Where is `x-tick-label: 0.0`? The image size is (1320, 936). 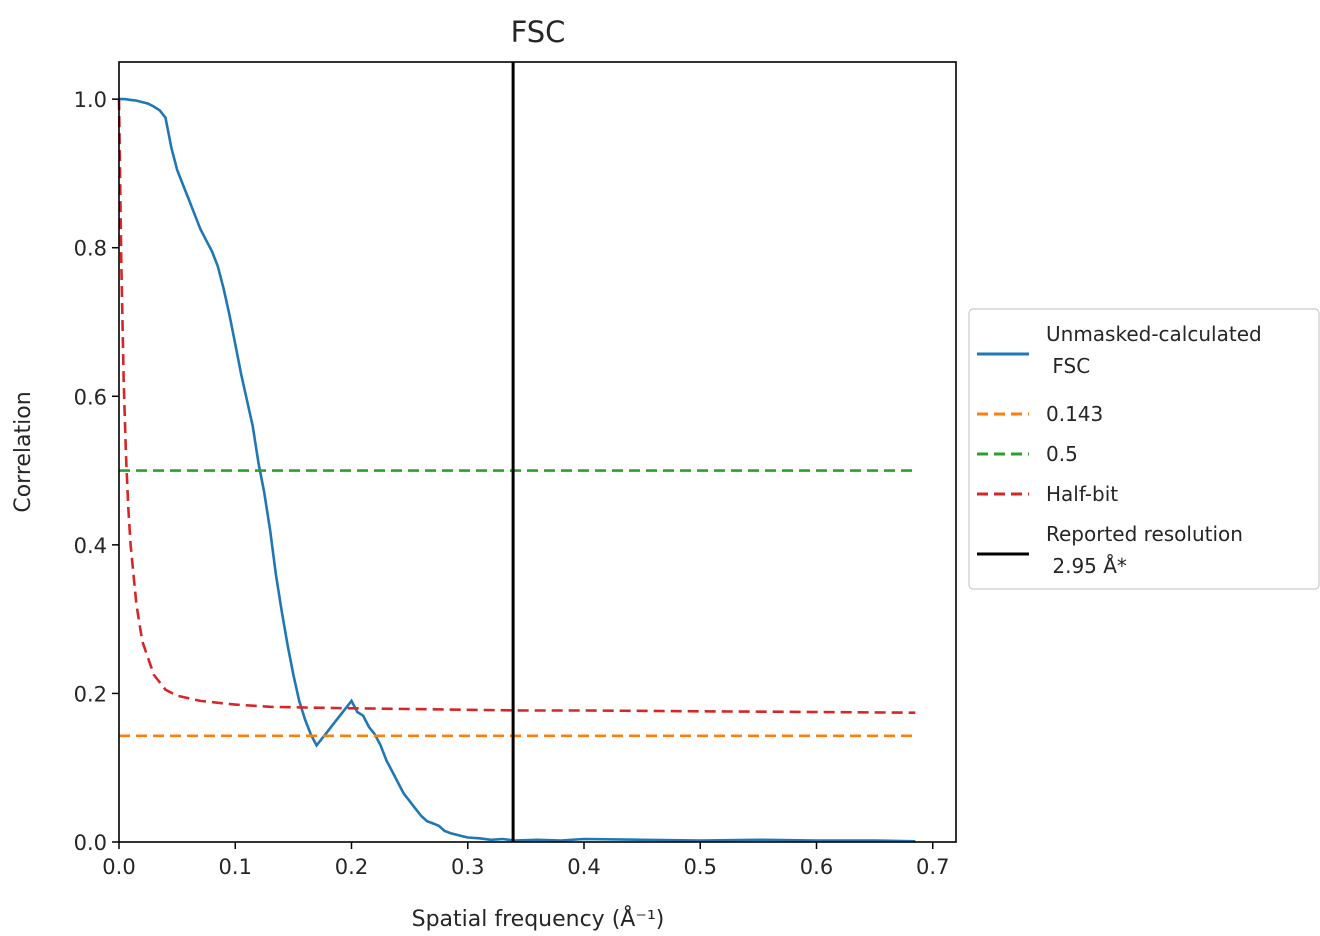 x-tick-label: 0.0 is located at coordinates (118, 867).